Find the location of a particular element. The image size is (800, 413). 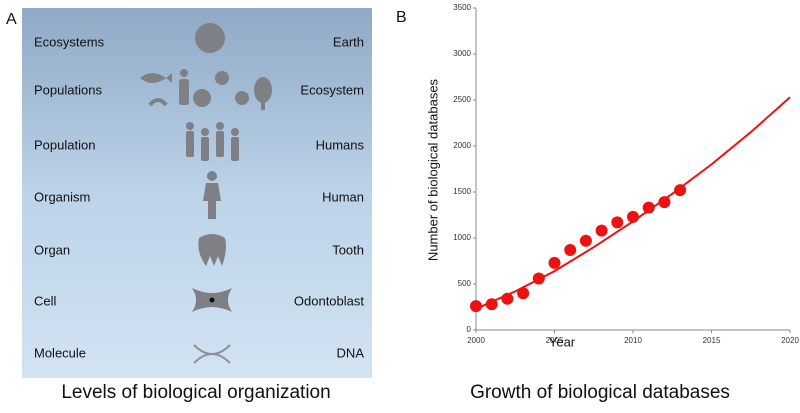

level-label: Organ is located at coordinates (52, 249).